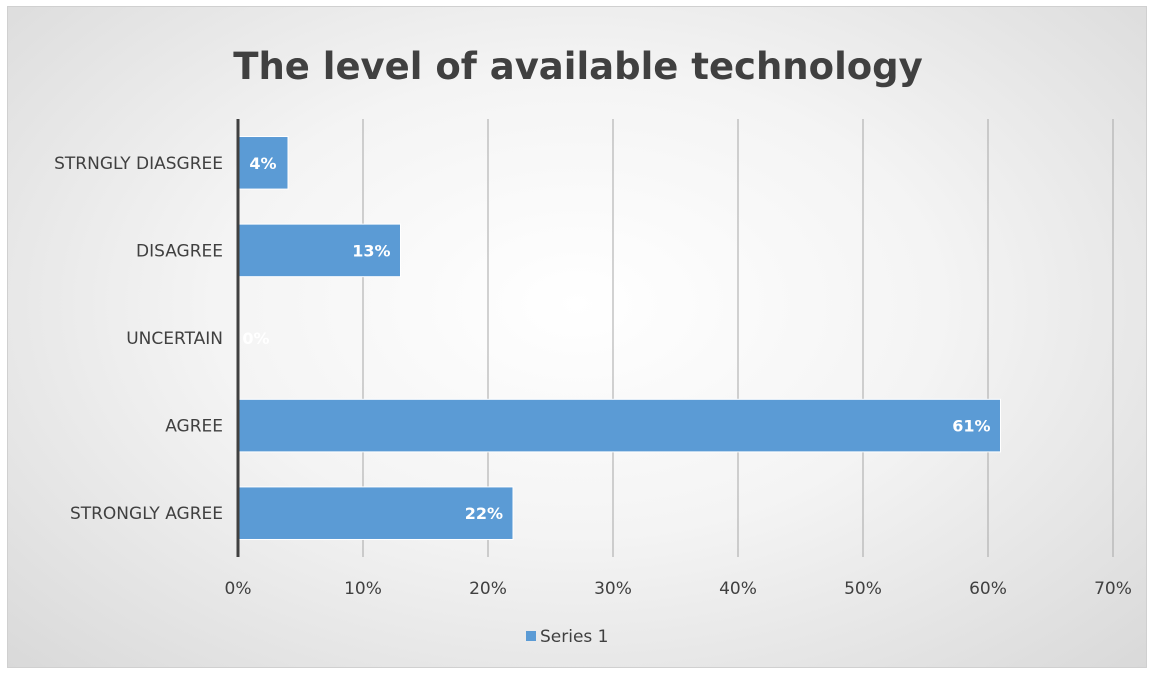 Image resolution: width=1153 pixels, height=674 pixels. I want to click on x-tick-label-3: 30%, so click(613, 589).